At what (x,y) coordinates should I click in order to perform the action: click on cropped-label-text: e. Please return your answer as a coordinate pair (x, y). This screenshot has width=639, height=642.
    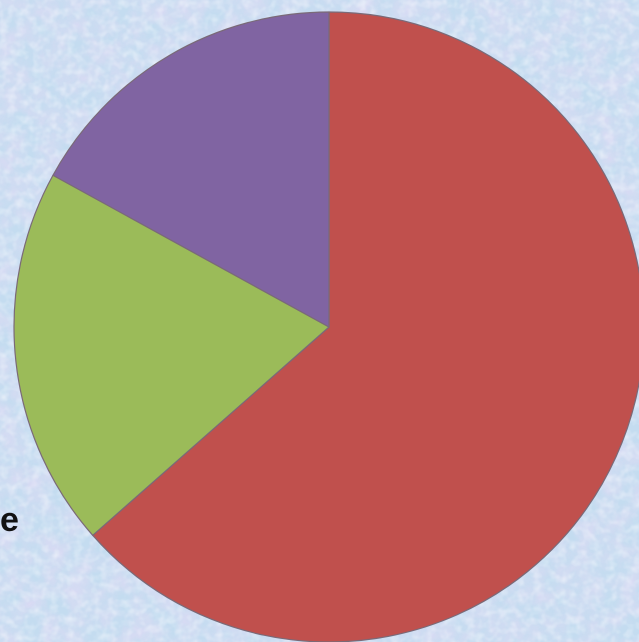
    Looking at the image, I should click on (9, 520).